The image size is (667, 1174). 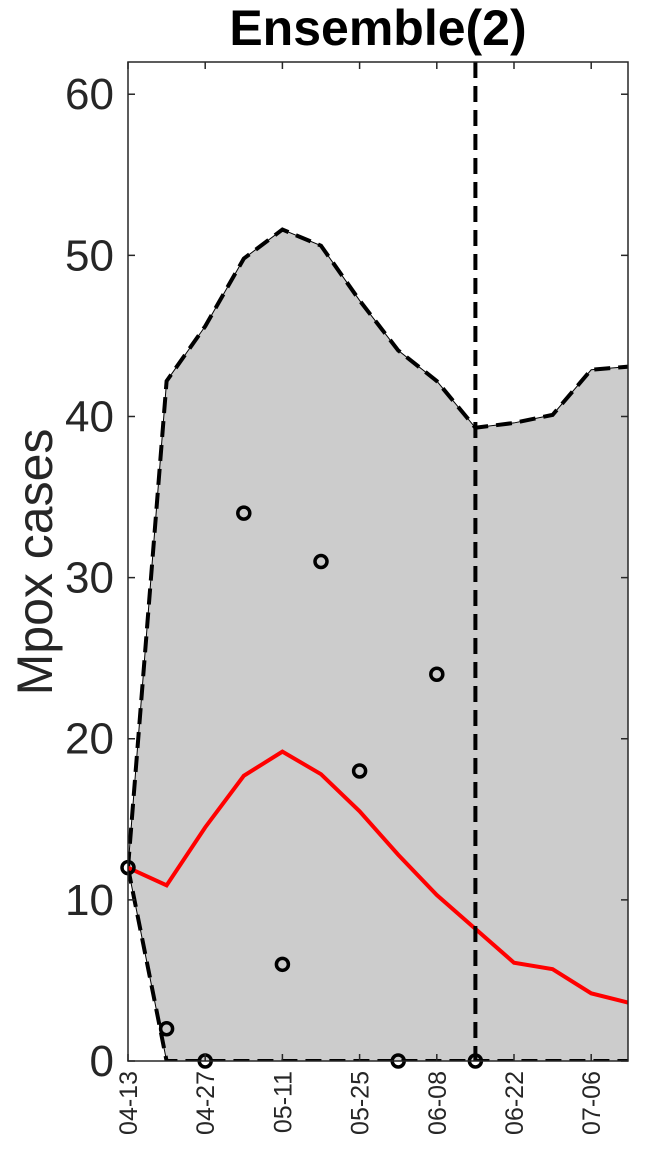 I want to click on y-tick-label: 40, so click(x=89, y=416).